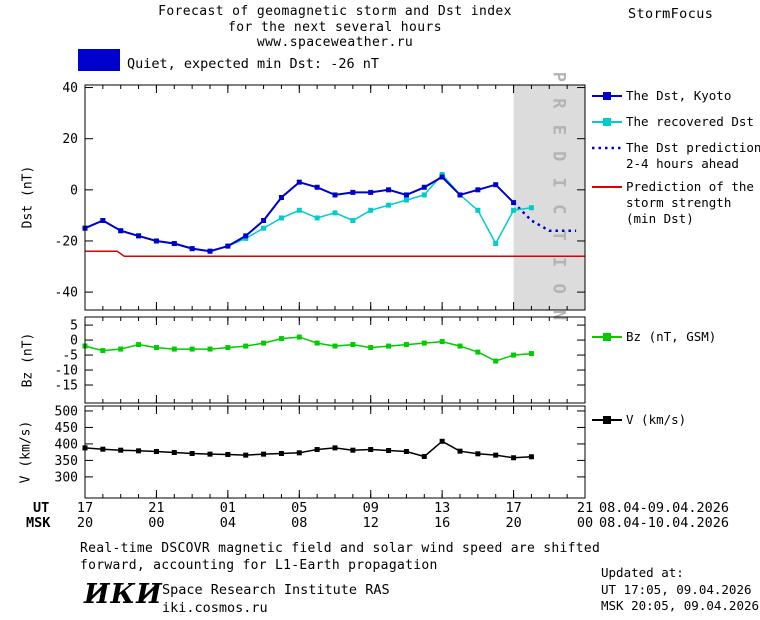  I want to click on msk-tick-label-2: 04, so click(228, 523).